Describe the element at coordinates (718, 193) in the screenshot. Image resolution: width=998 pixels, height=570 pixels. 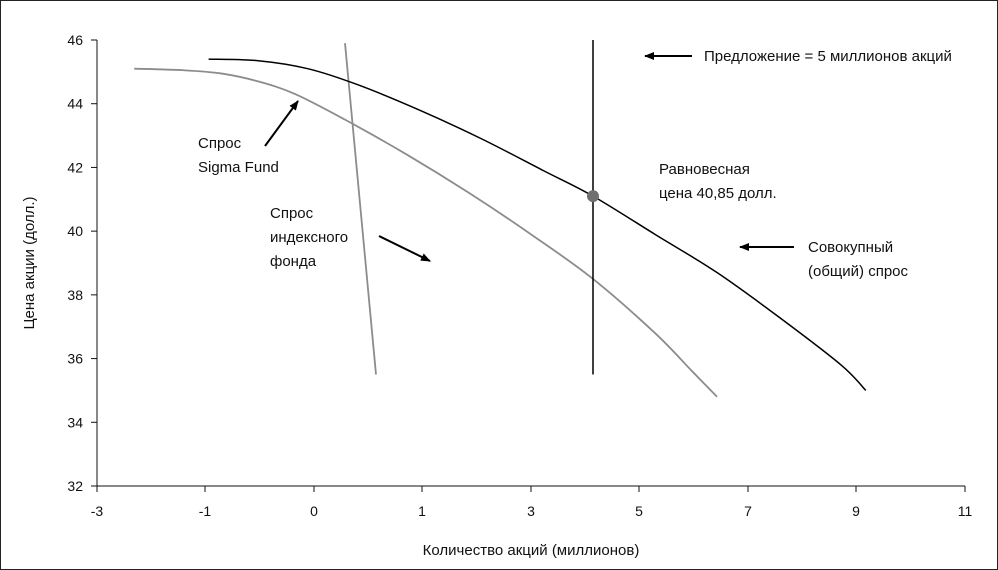
I see `equilibrium-label-line2: цена 40,85 долл.` at that location.